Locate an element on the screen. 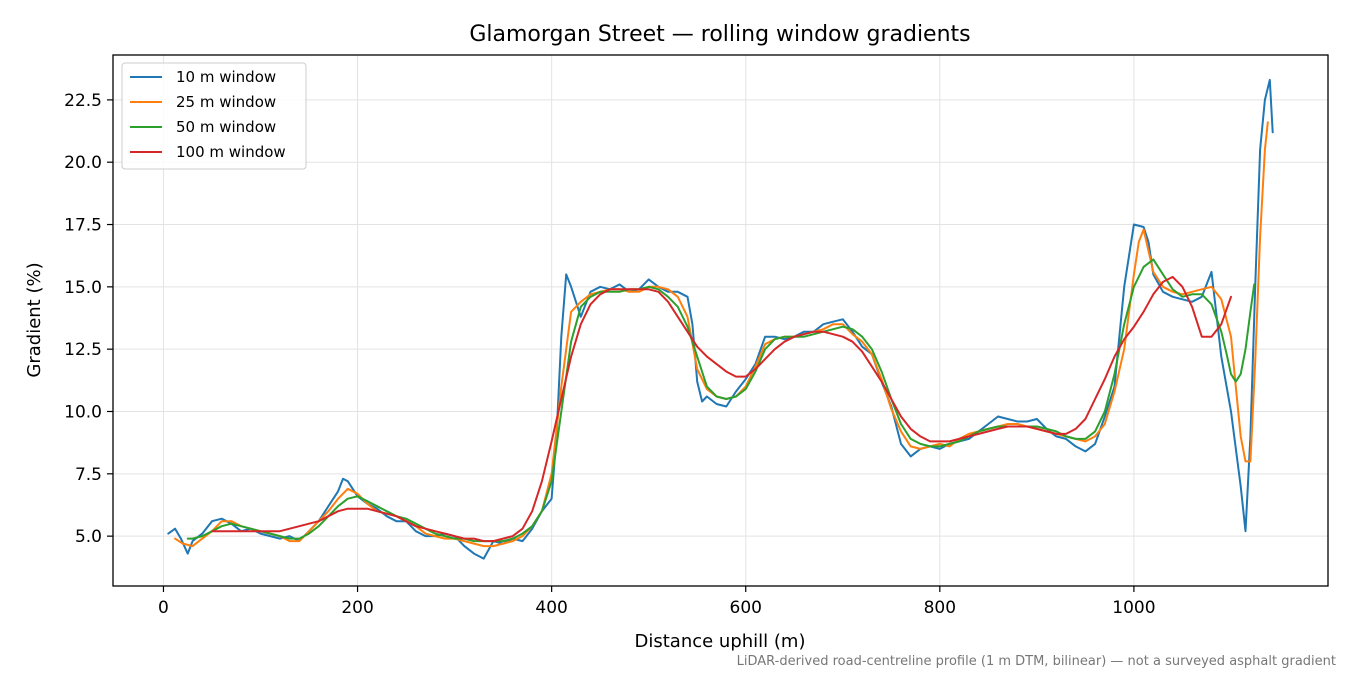 Image resolution: width=1350 pixels, height=675 pixels. x-tick-label: 400 is located at coordinates (551, 608).